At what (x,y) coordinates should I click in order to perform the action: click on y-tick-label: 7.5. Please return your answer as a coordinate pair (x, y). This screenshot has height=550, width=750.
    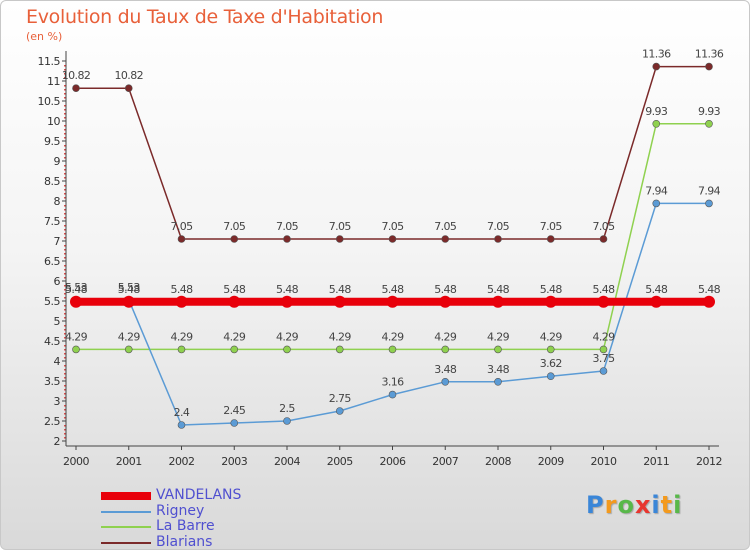
    Looking at the image, I should click on (52, 221).